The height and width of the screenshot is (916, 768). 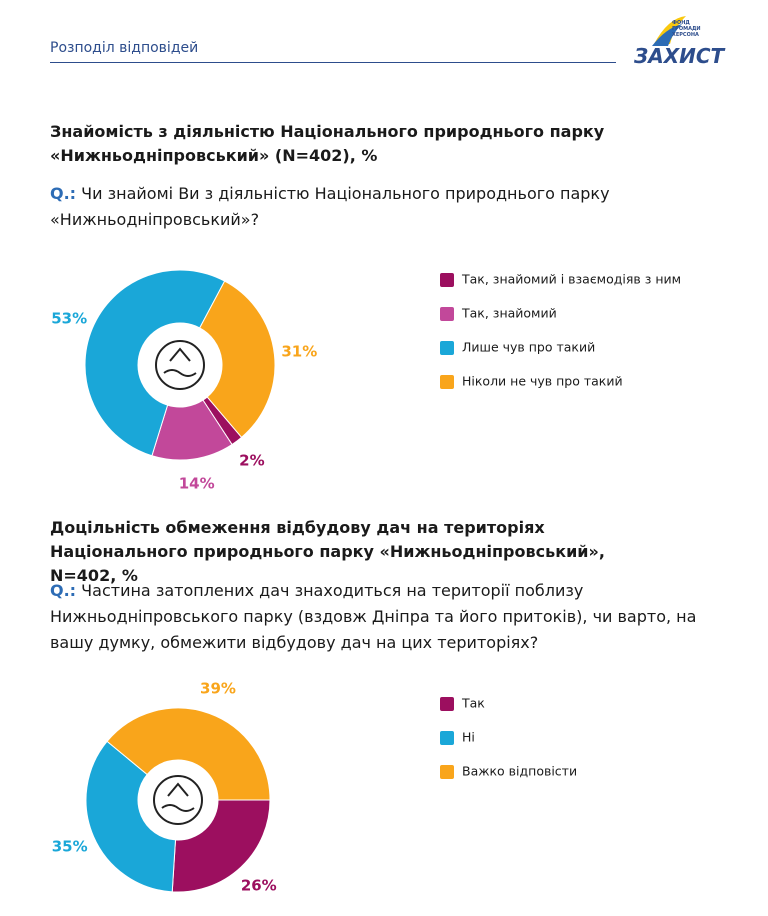 What do you see at coordinates (69, 318) in the screenshot?
I see `data-label: 53%` at bounding box center [69, 318].